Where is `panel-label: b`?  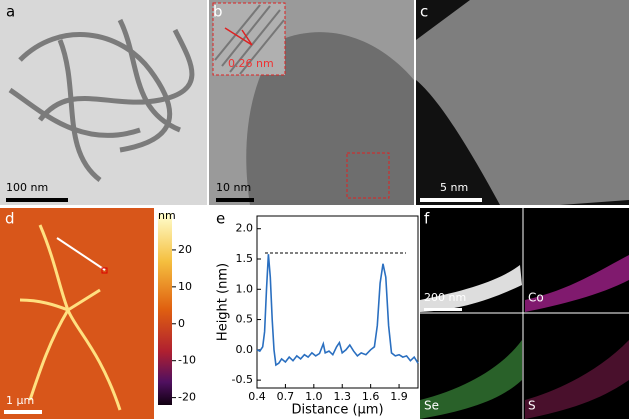
panel-label: b is located at coordinates (218, 12).